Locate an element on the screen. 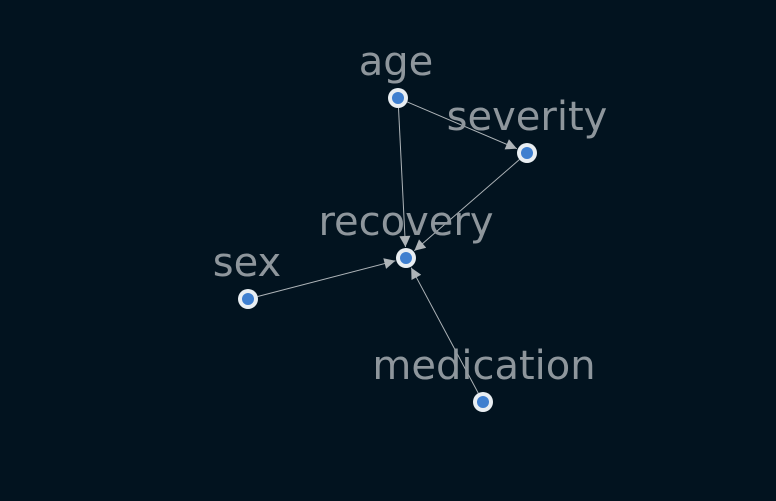 This screenshot has width=776, height=501. node-label-medication: medication is located at coordinates (483, 366).